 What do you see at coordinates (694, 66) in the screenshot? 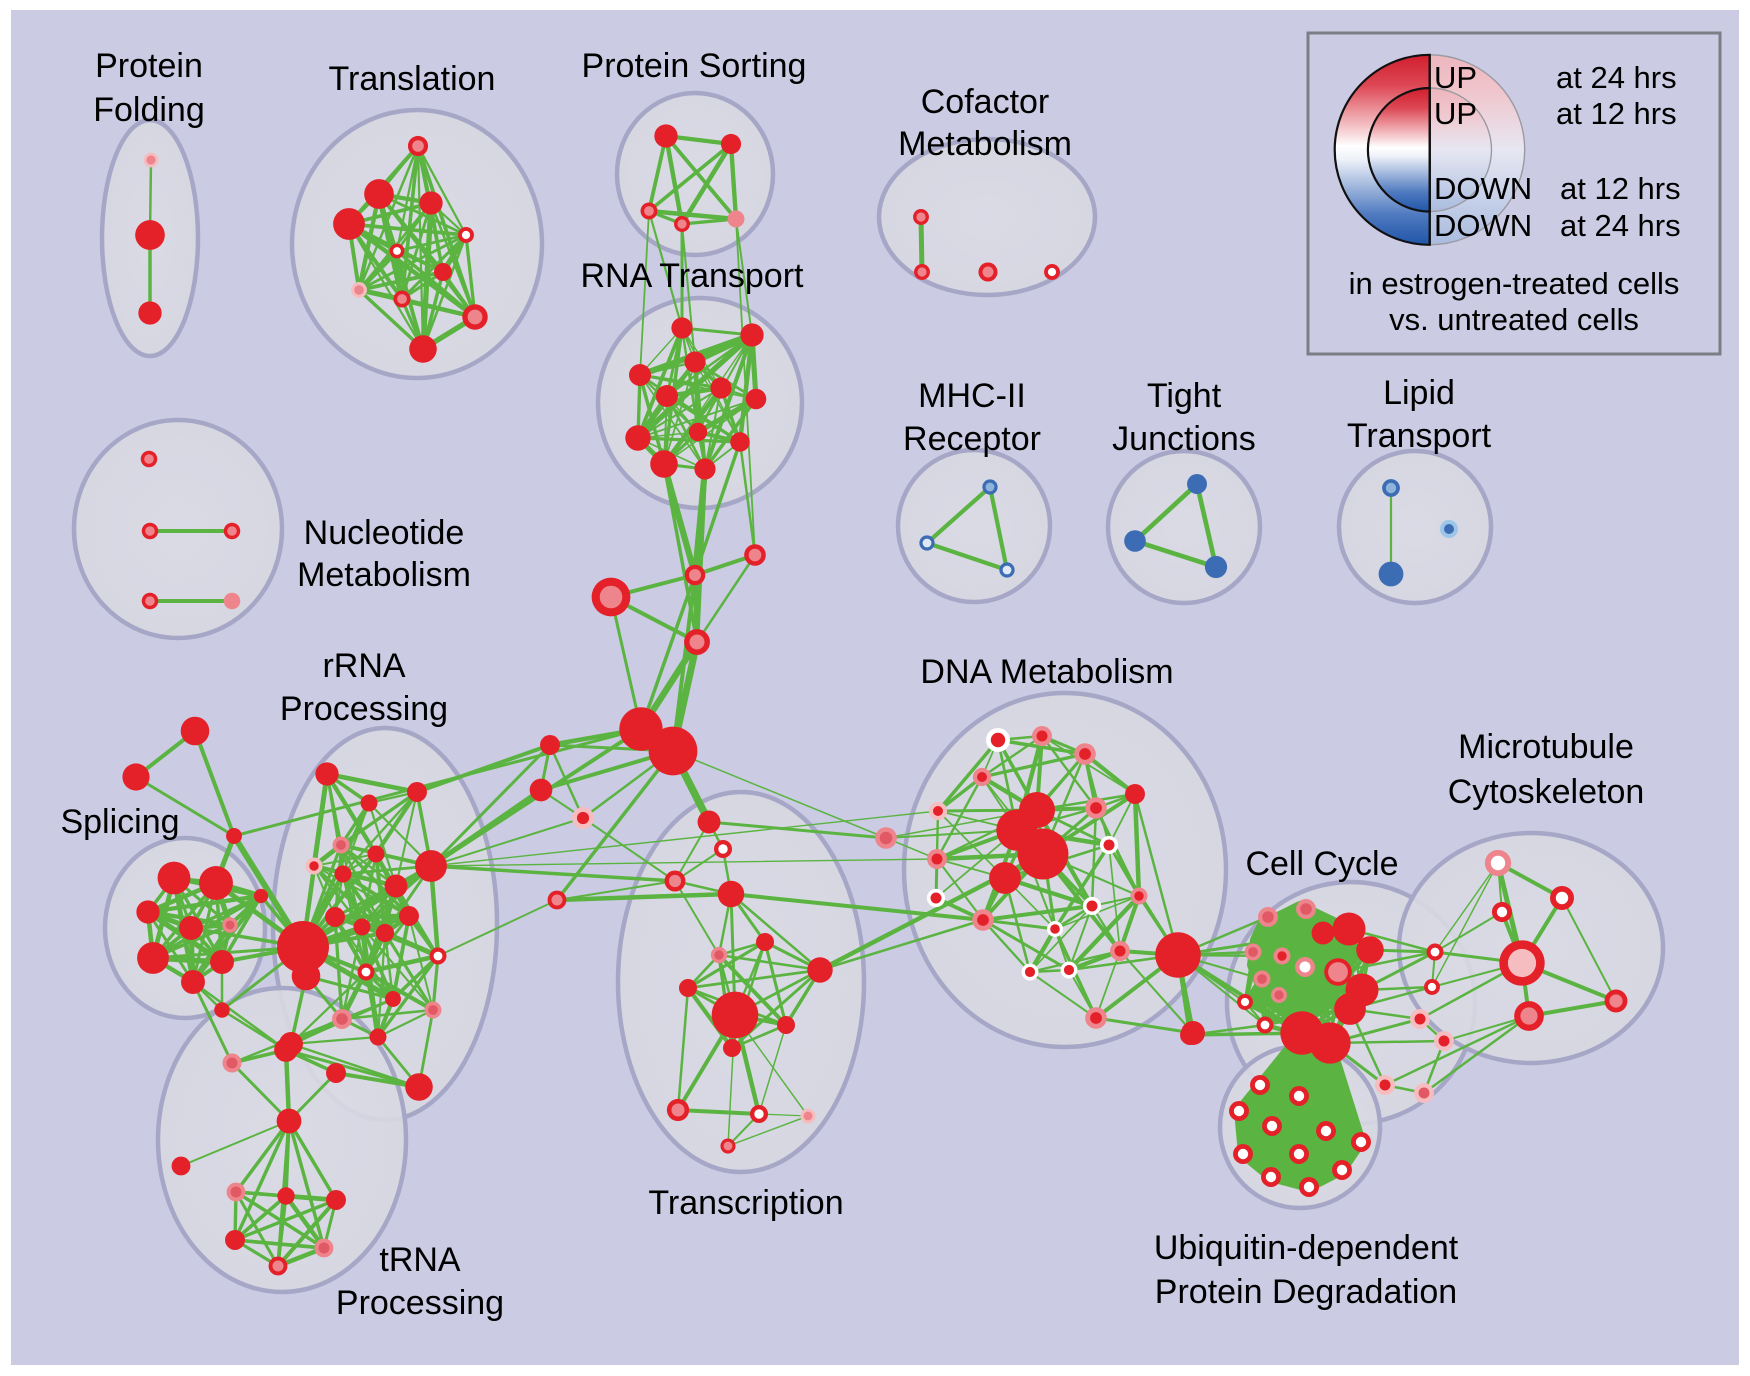
I see `svg-text: Protein Sorting` at bounding box center [694, 66].